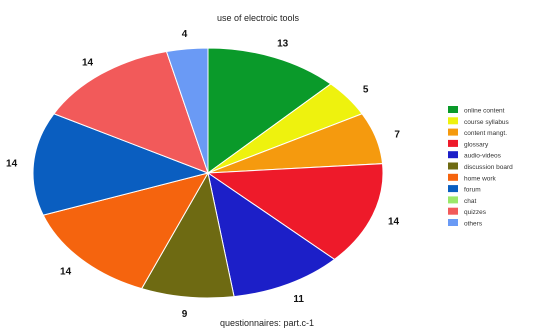  I want to click on legend-label: course syllabus, so click(487, 122).